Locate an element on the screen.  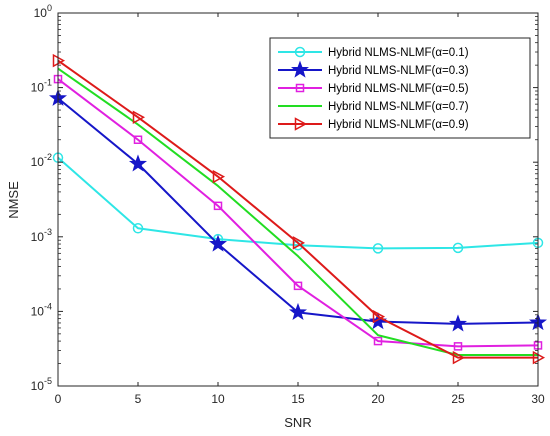
legend-box is located at coordinates (400, 88).